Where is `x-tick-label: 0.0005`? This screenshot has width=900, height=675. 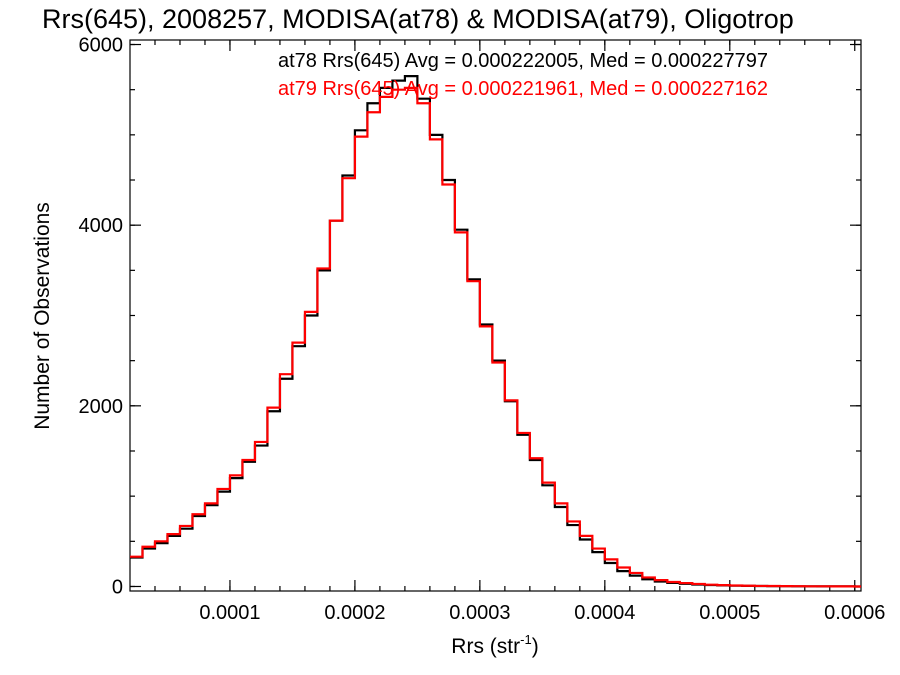
x-tick-label: 0.0005 is located at coordinates (729, 613).